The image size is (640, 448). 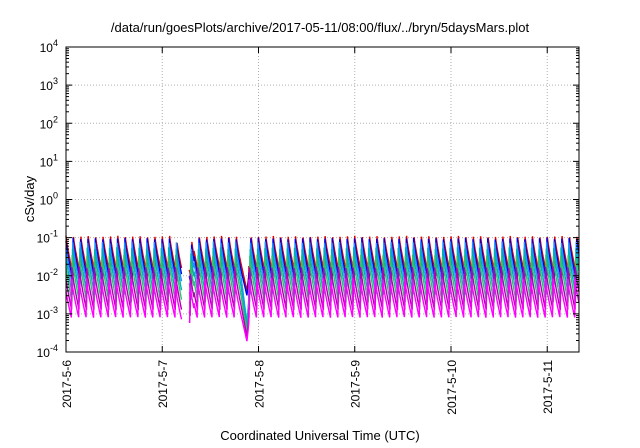 What do you see at coordinates (452, 387) in the screenshot?
I see `x-tick-label: 2017-5-10` at bounding box center [452, 387].